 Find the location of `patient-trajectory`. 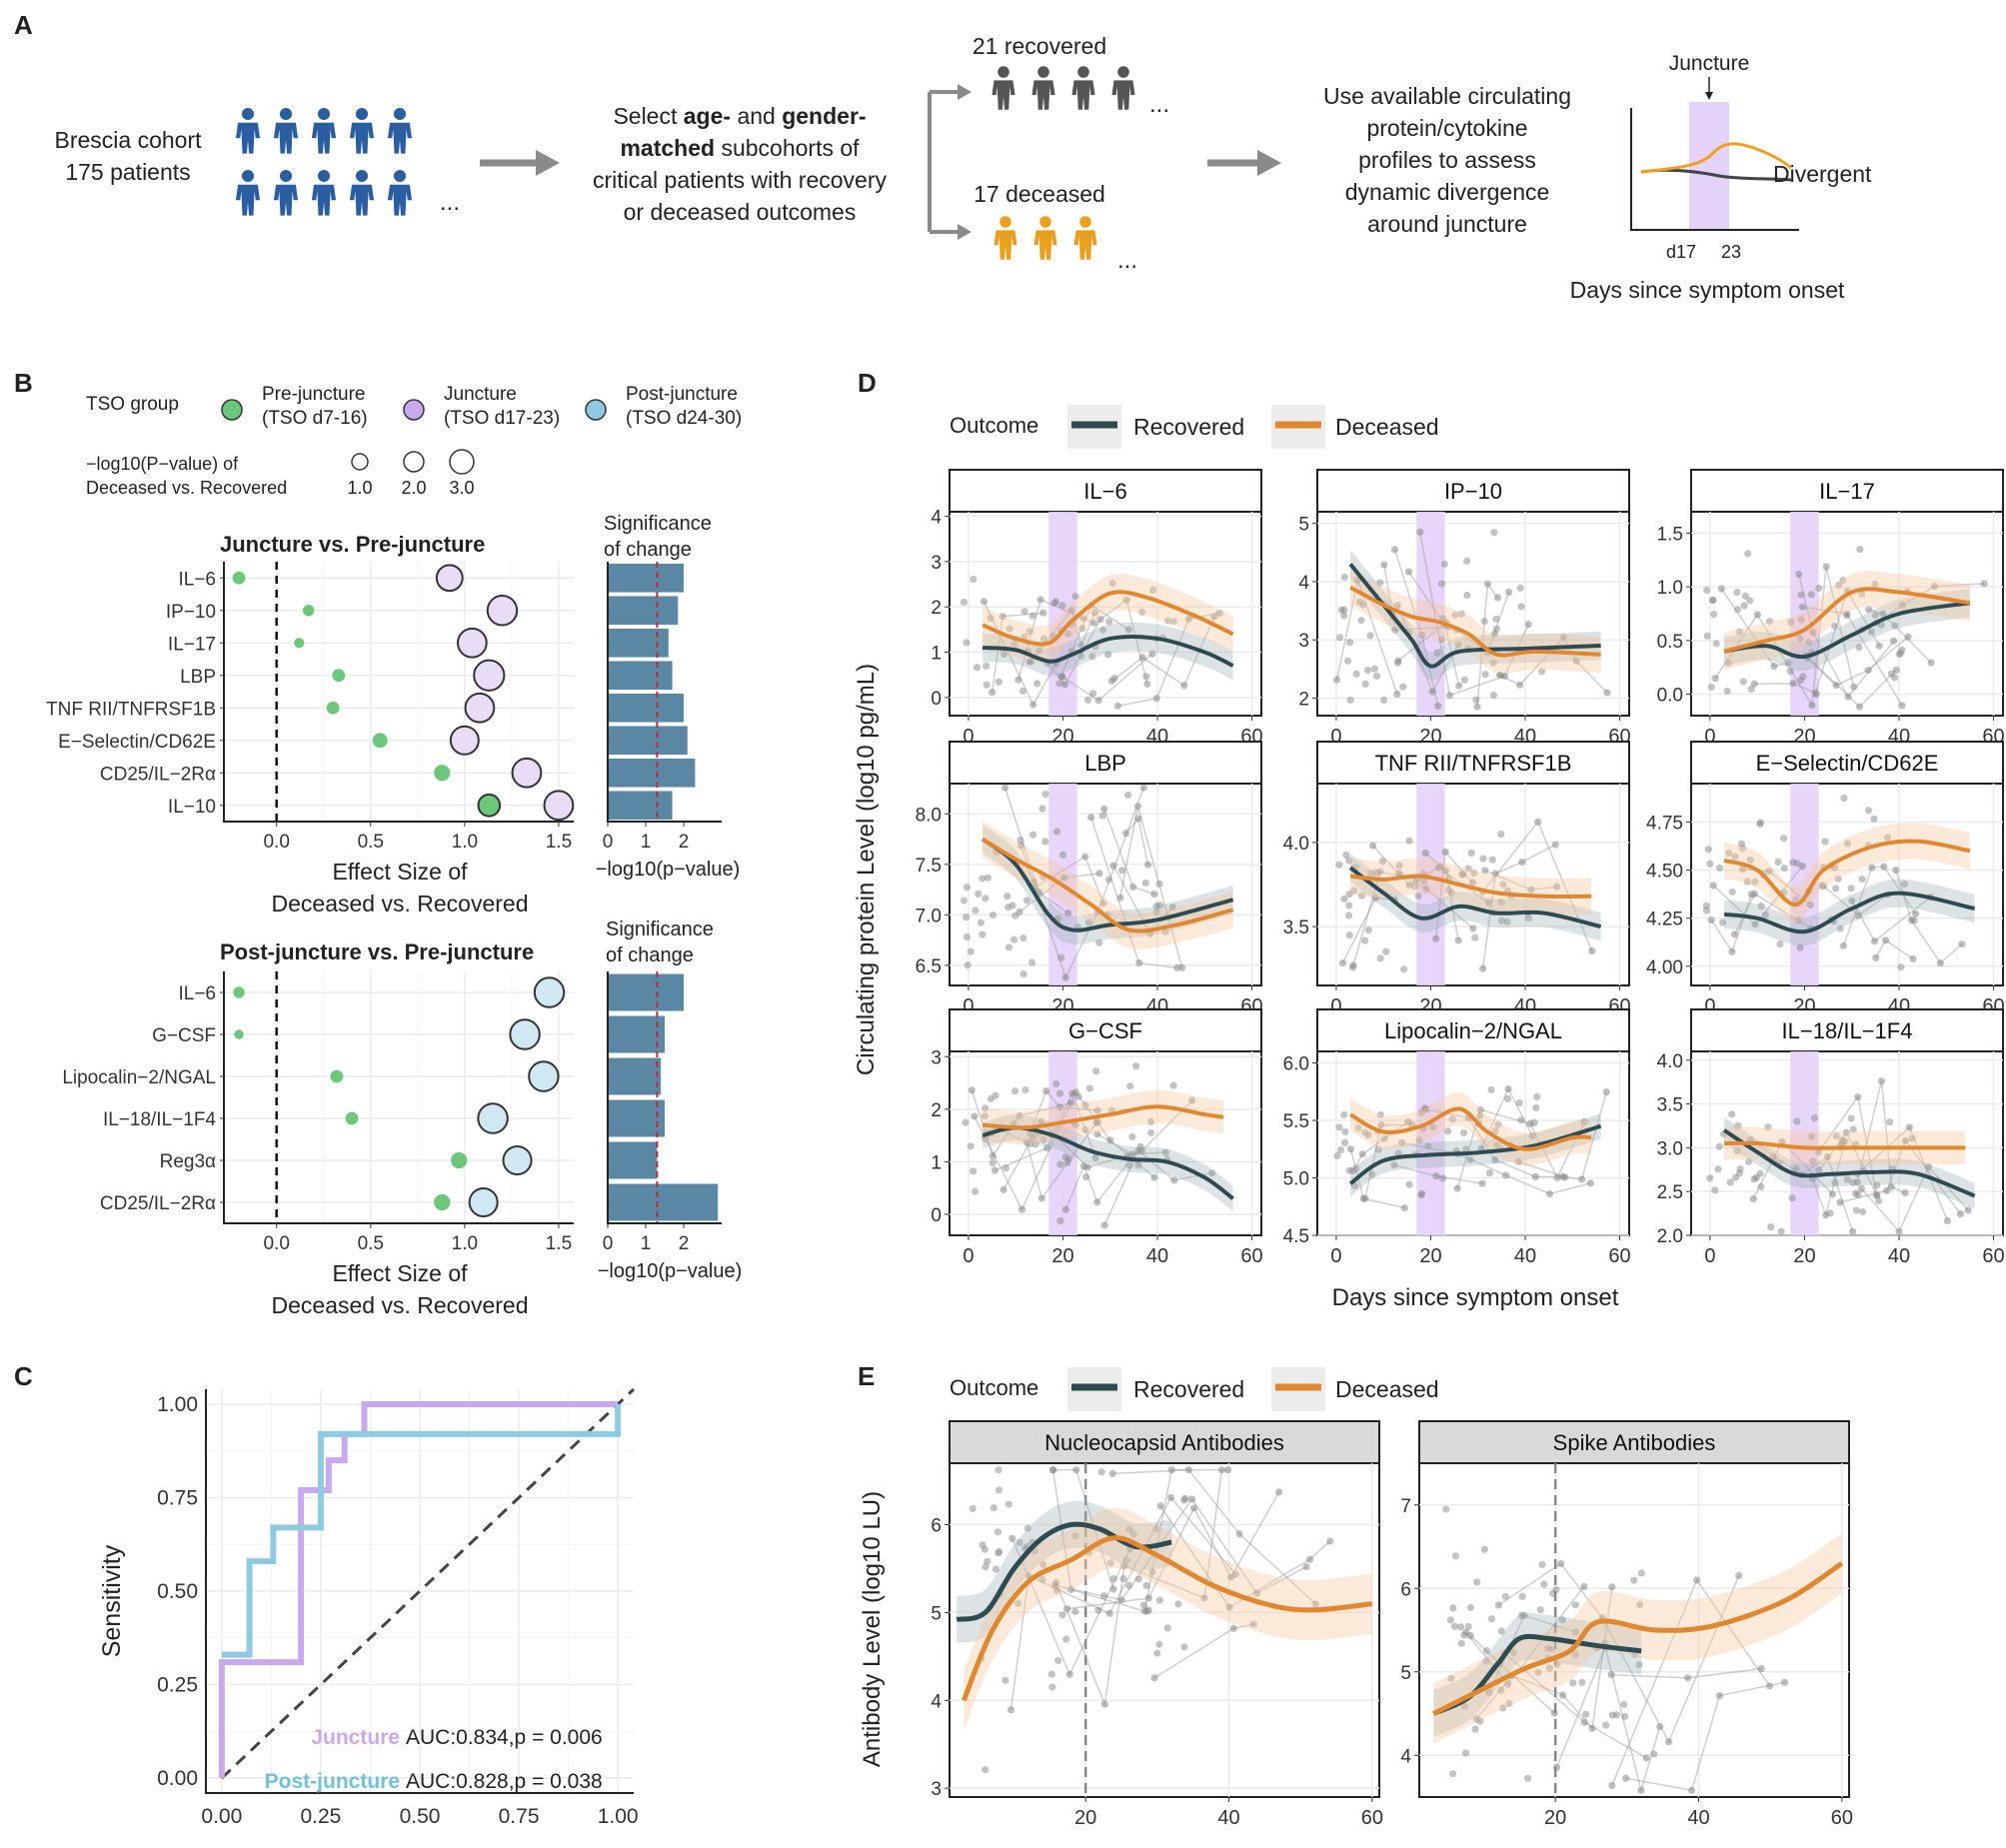

patient-trajectory is located at coordinates (1914, 1199).